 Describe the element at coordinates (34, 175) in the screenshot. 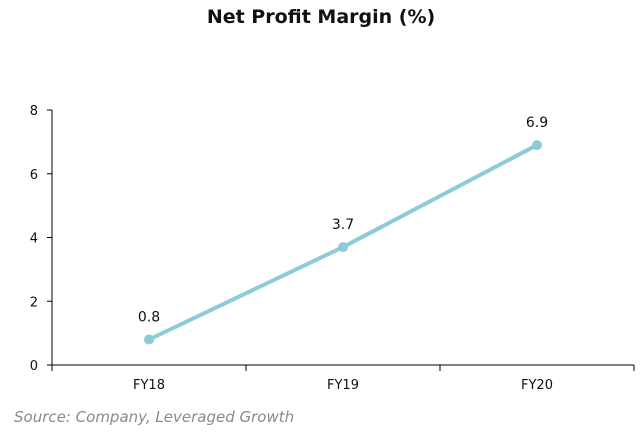

I see `y-tick-label: 6` at that location.